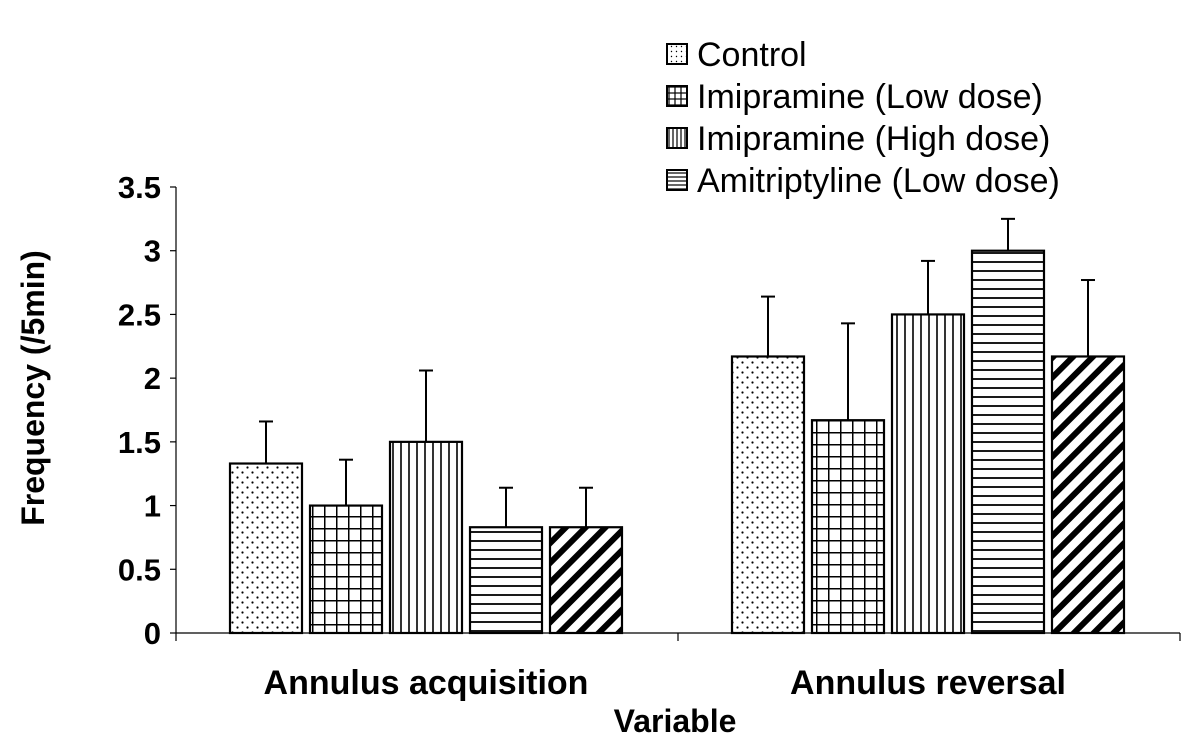 The height and width of the screenshot is (750, 1200). What do you see at coordinates (870, 97) in the screenshot?
I see `legend-label: Imipramine (Low dose)` at bounding box center [870, 97].